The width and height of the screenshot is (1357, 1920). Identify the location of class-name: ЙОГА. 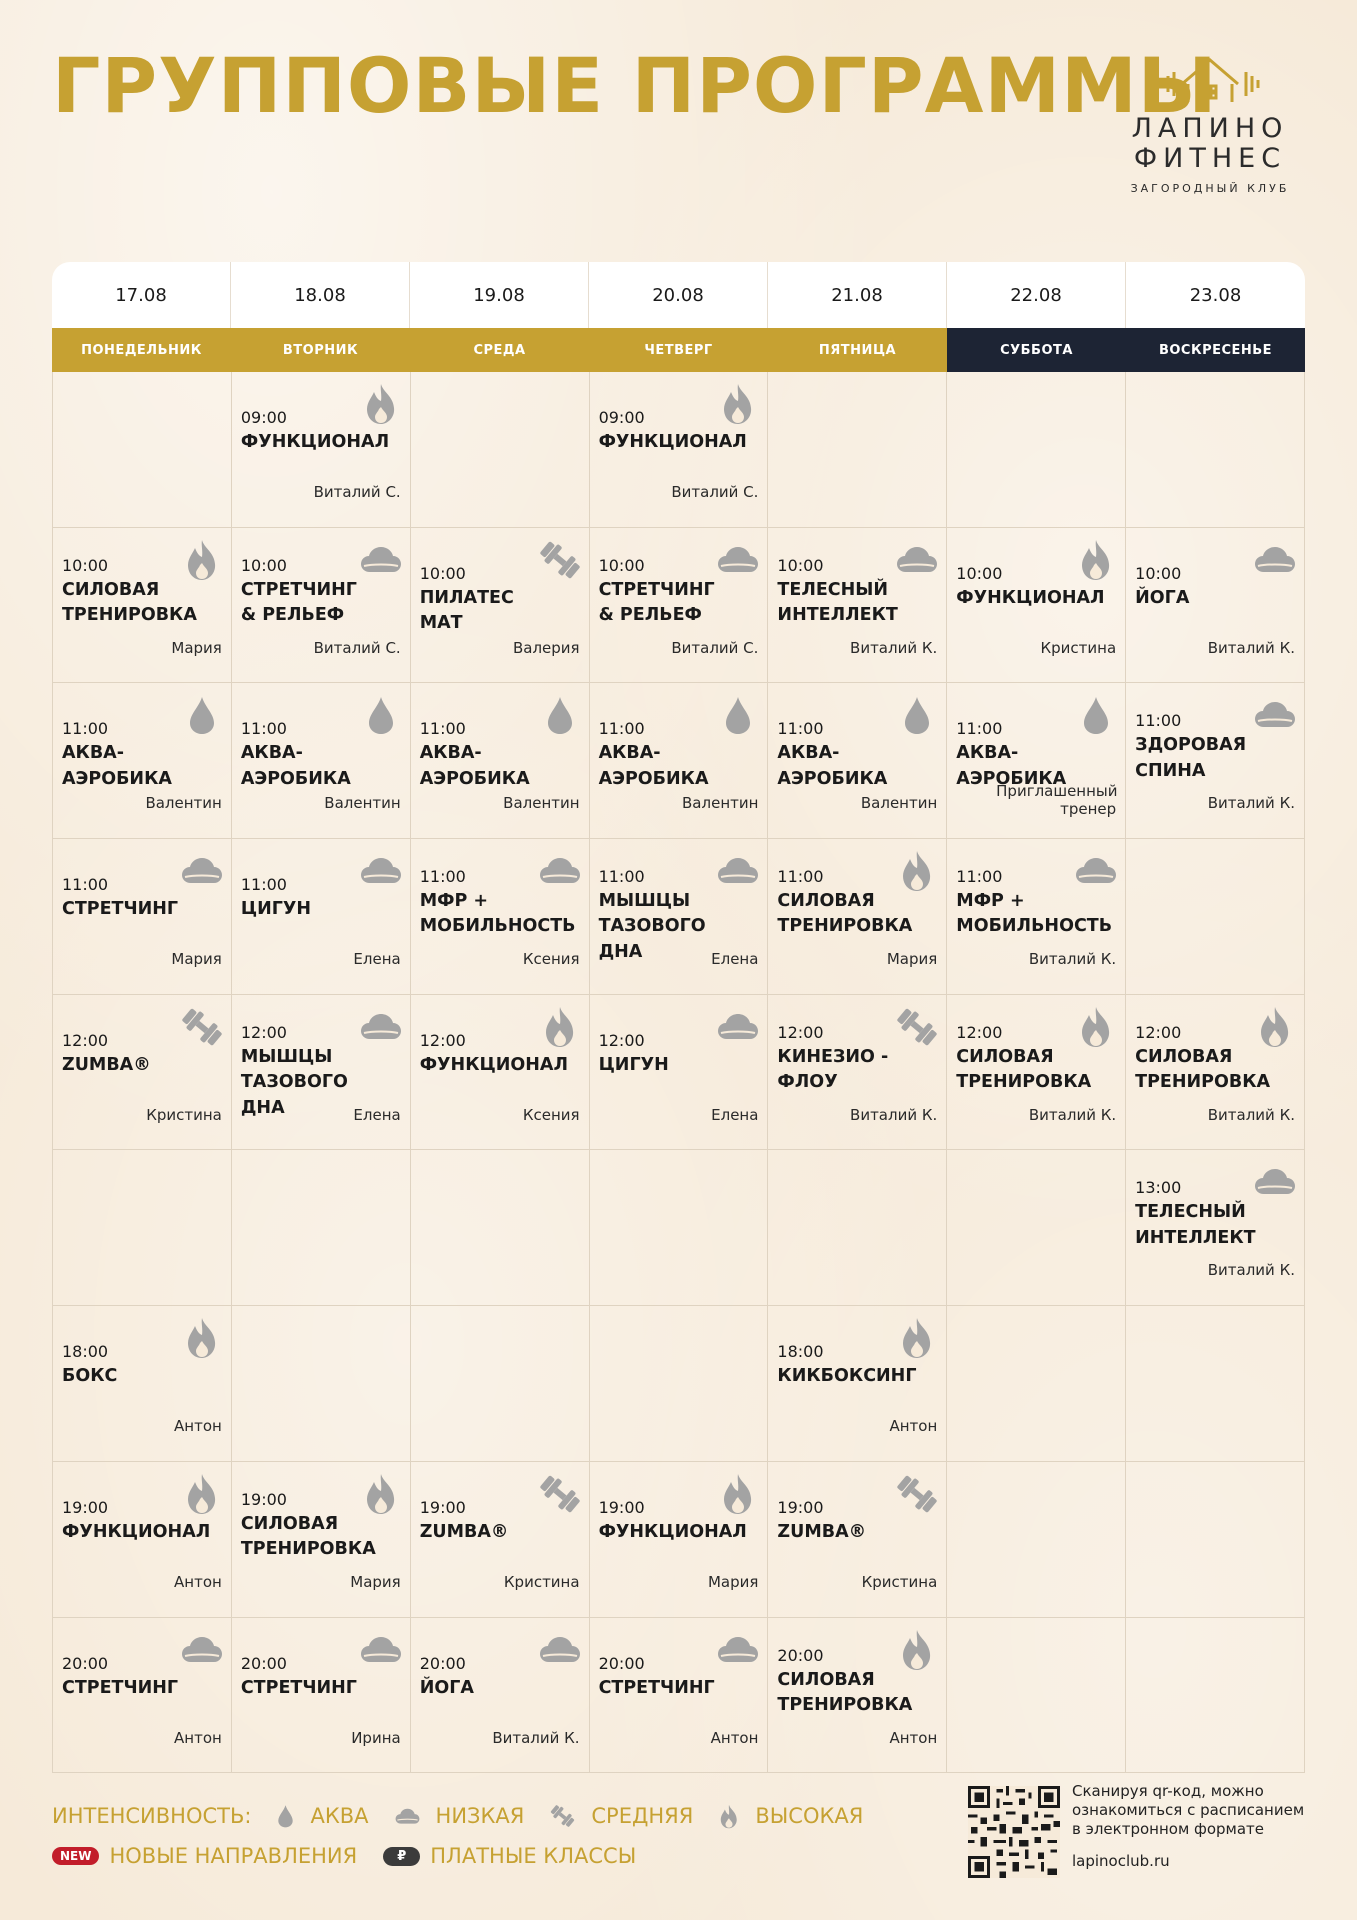
(446, 1687).